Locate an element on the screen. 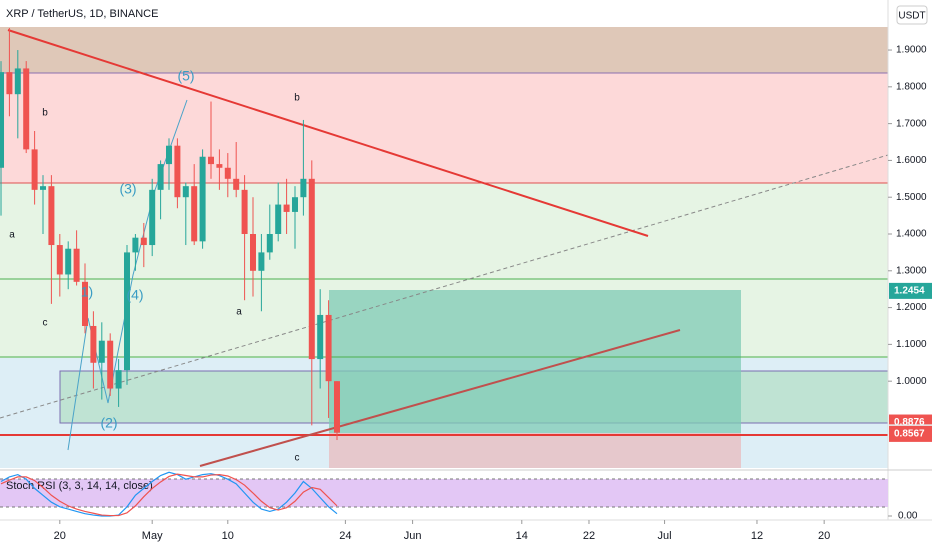 The width and height of the screenshot is (932, 550). indicator-title: Stoch RSI (3, 3, 14, 14, close) is located at coordinates (79, 486).